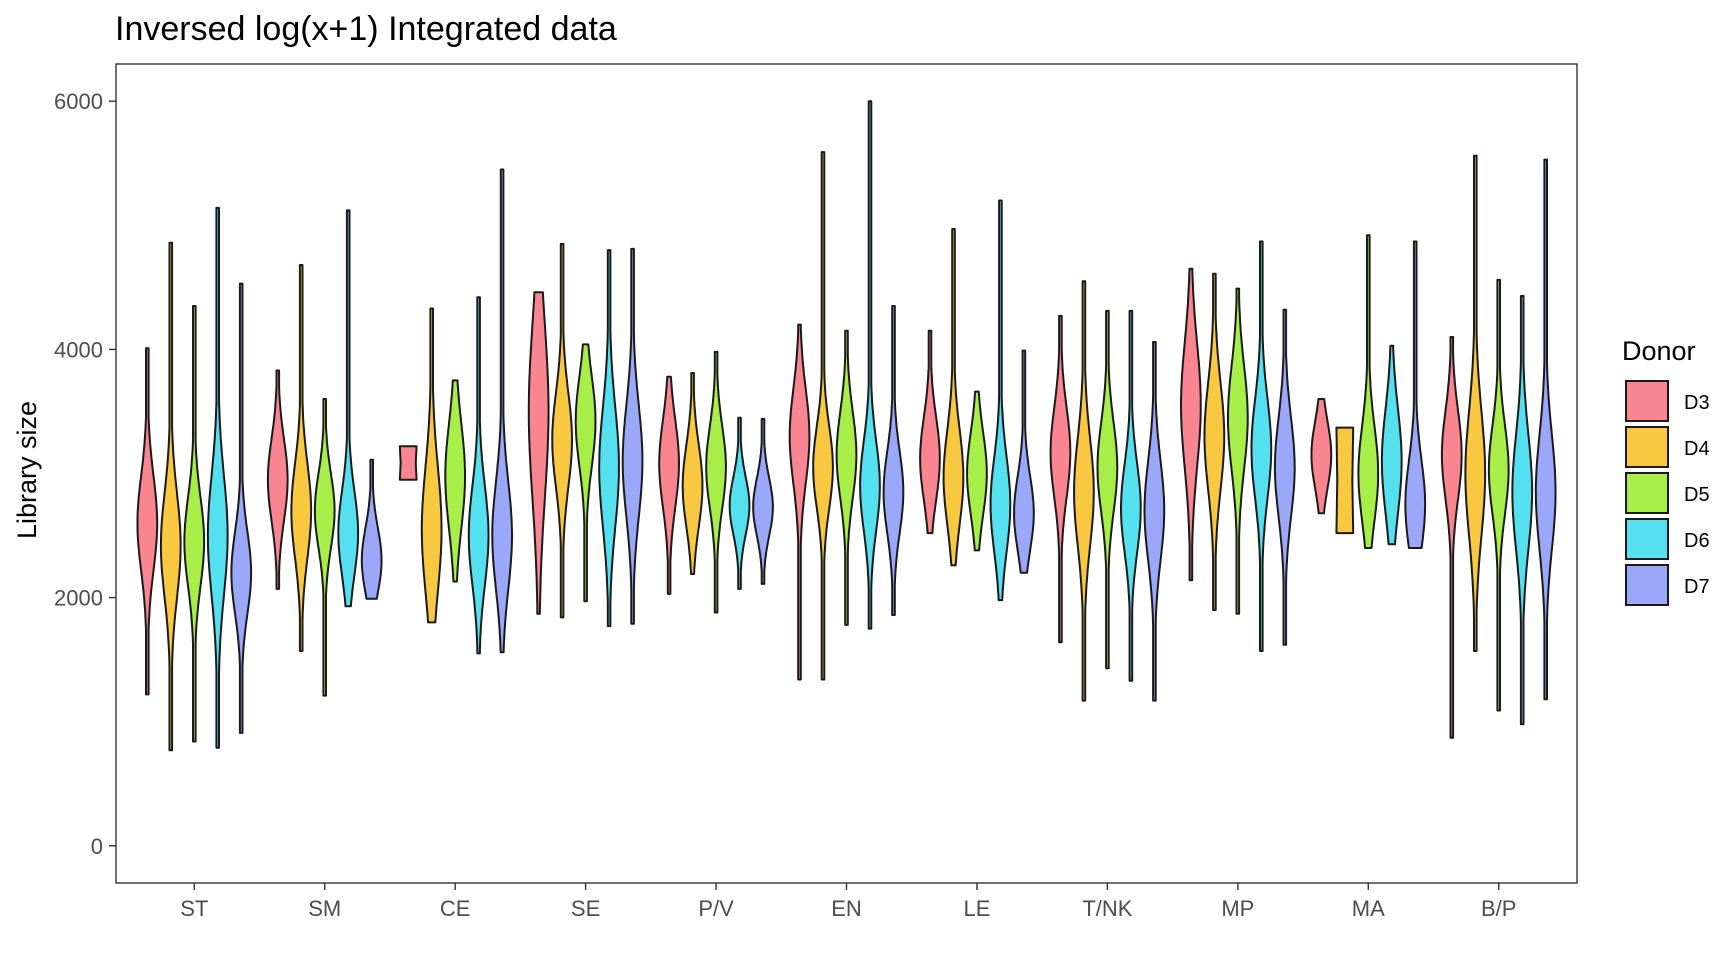 The width and height of the screenshot is (1728, 965). I want to click on y-tick-label: 4000, so click(78, 349).